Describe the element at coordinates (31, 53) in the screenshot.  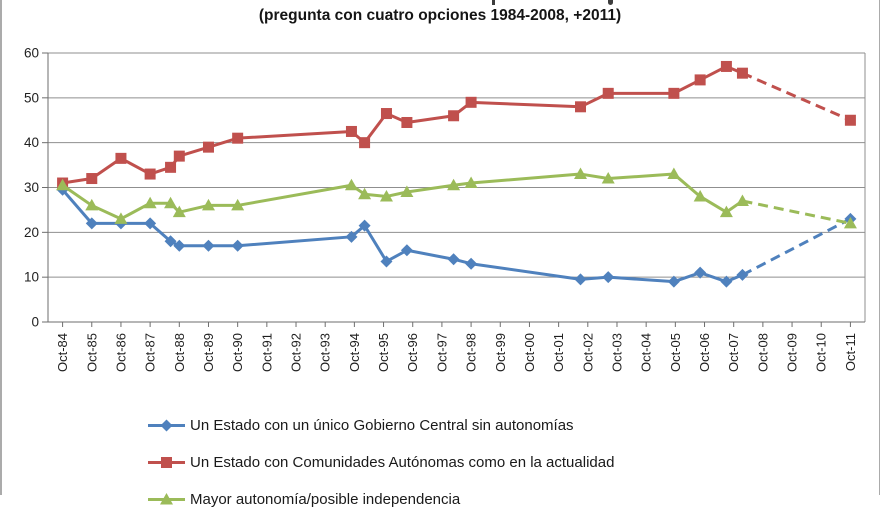
I see `y-tick-label: 60` at that location.